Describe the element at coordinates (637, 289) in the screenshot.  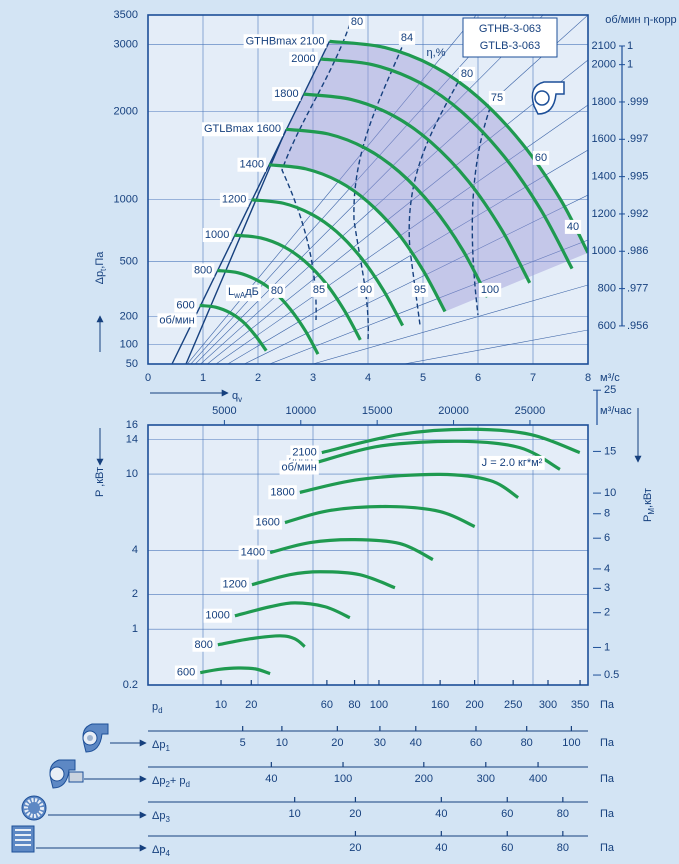
I see `correction-factor: .977` at that location.